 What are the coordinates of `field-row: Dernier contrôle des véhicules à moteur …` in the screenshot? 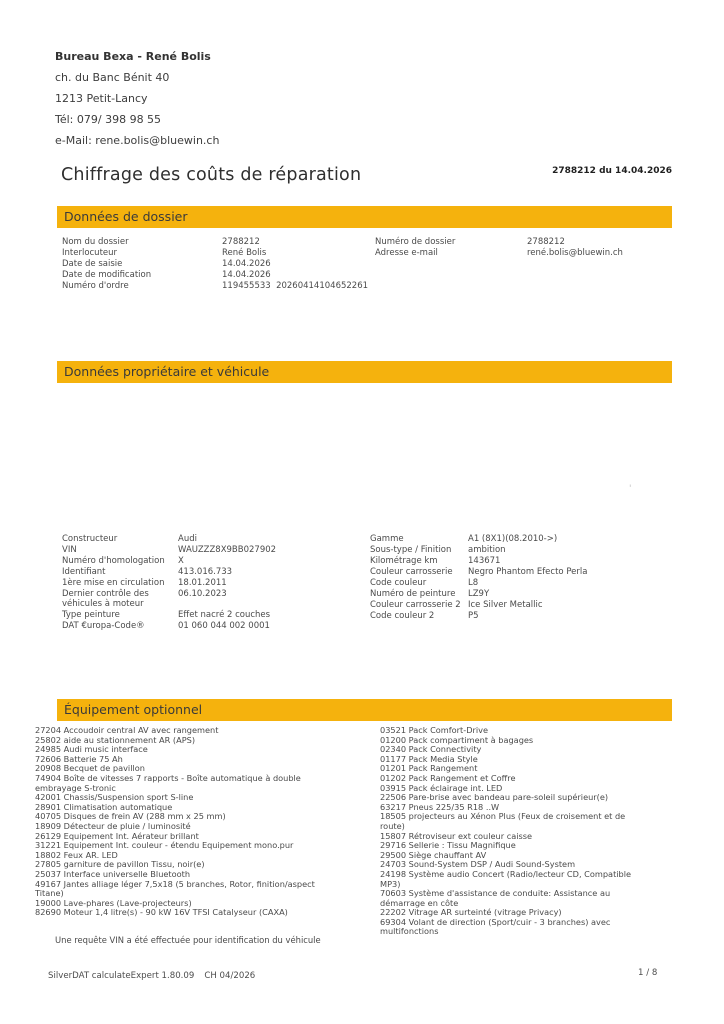 It's located at (216, 599).